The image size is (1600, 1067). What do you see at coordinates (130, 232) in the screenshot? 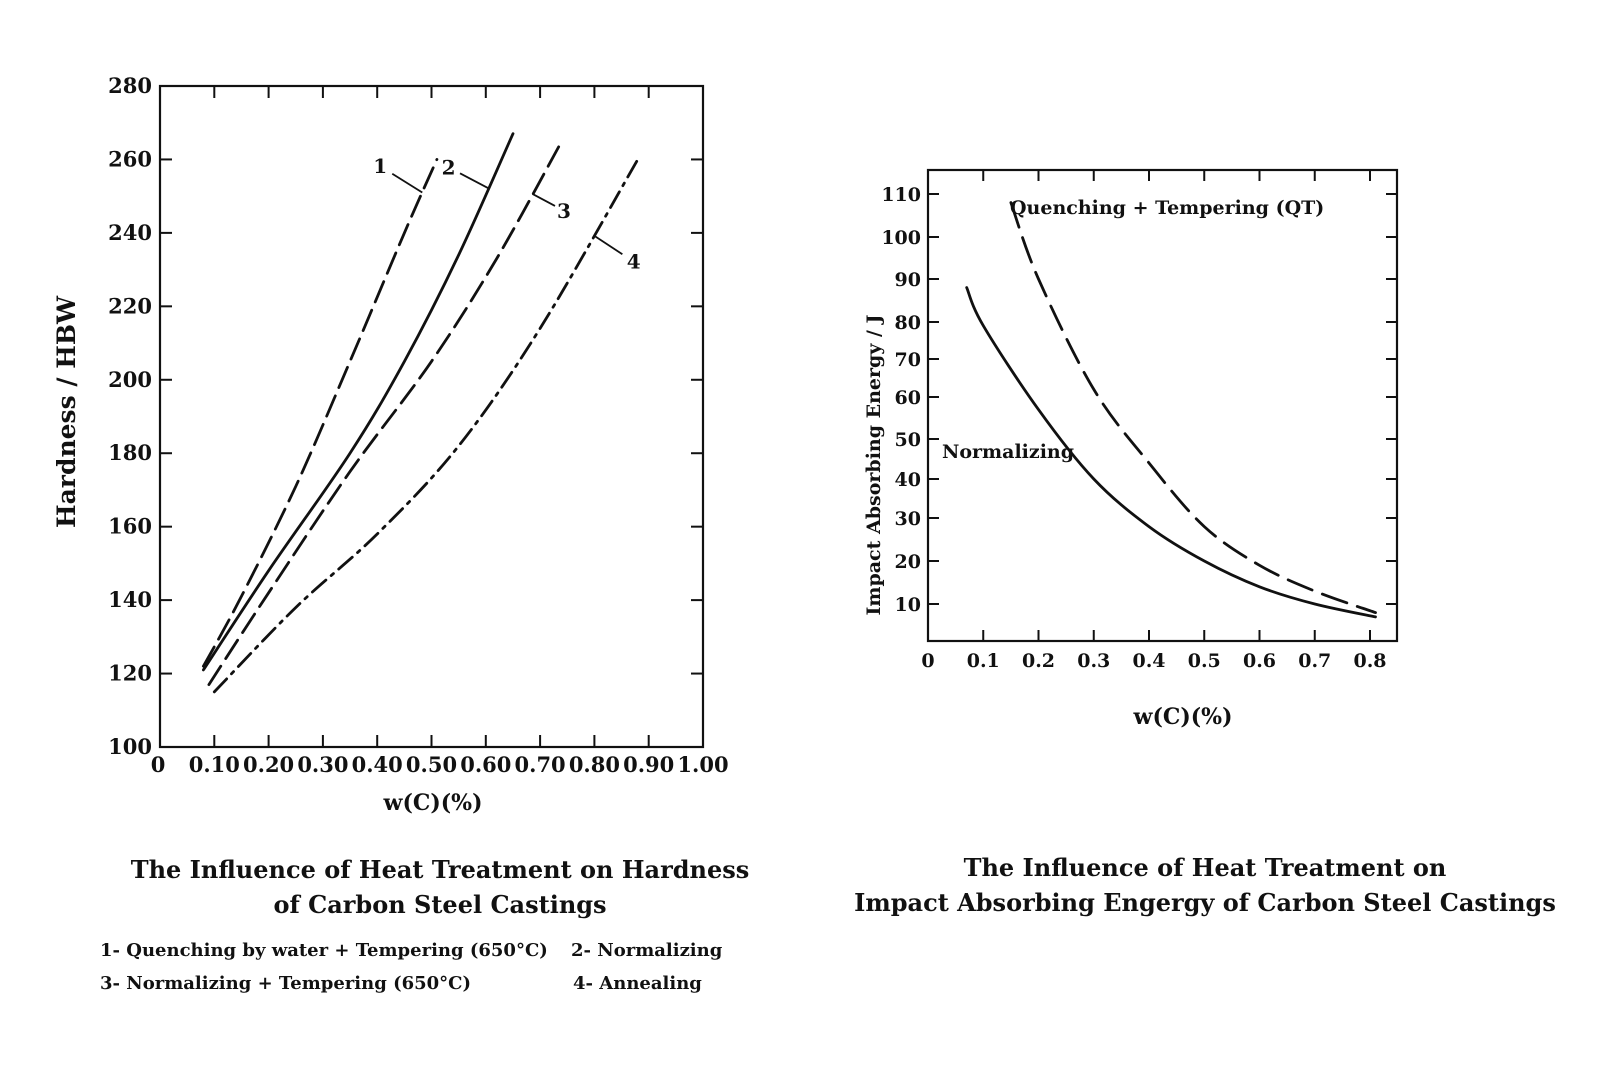
I see `y-tick-label: 240` at bounding box center [130, 232].